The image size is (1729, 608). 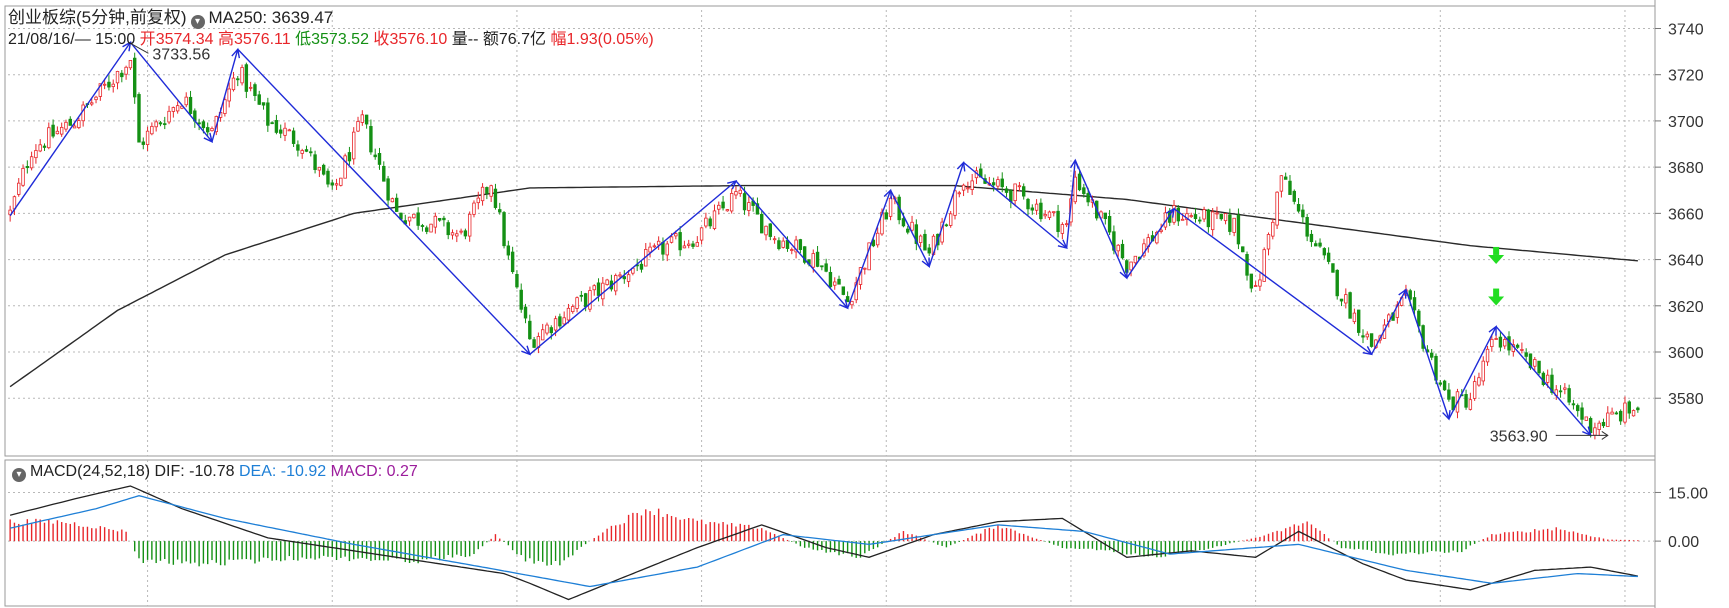 I want to click on amp-label: 幅, so click(x=558, y=39).